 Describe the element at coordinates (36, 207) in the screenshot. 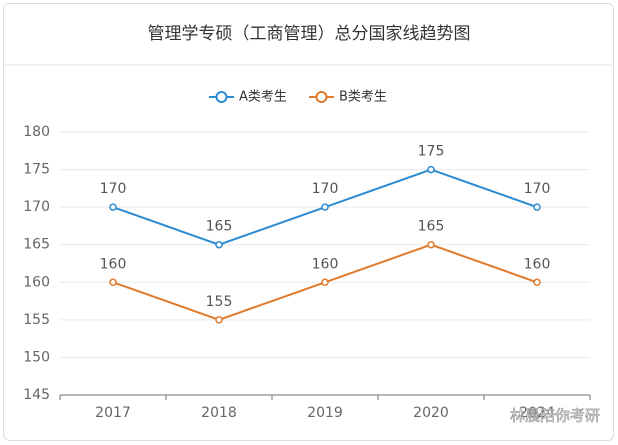

I see `y-tick-label: 170` at that location.